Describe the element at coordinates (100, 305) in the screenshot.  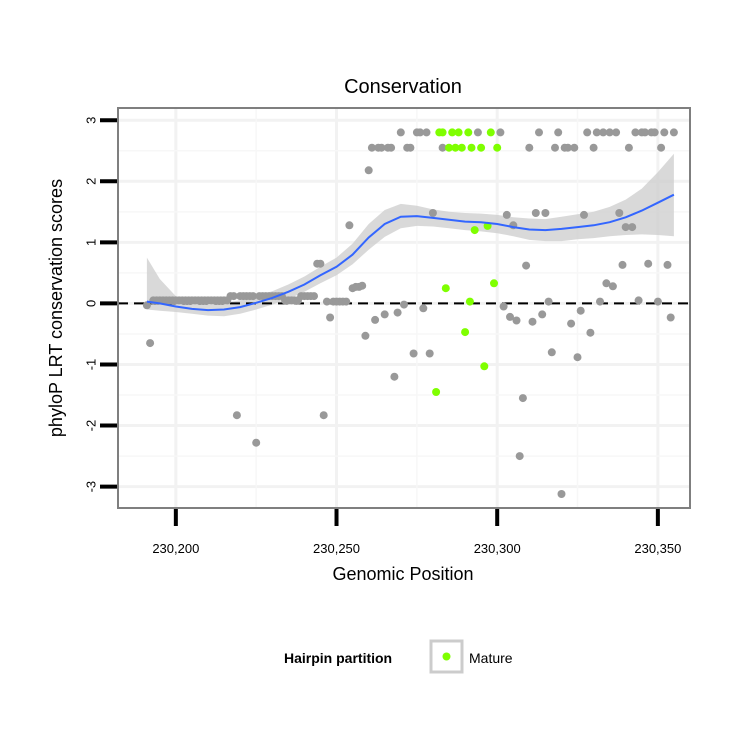
I see `y-axis: -3 -2 -1 0 1 2 3` at that location.